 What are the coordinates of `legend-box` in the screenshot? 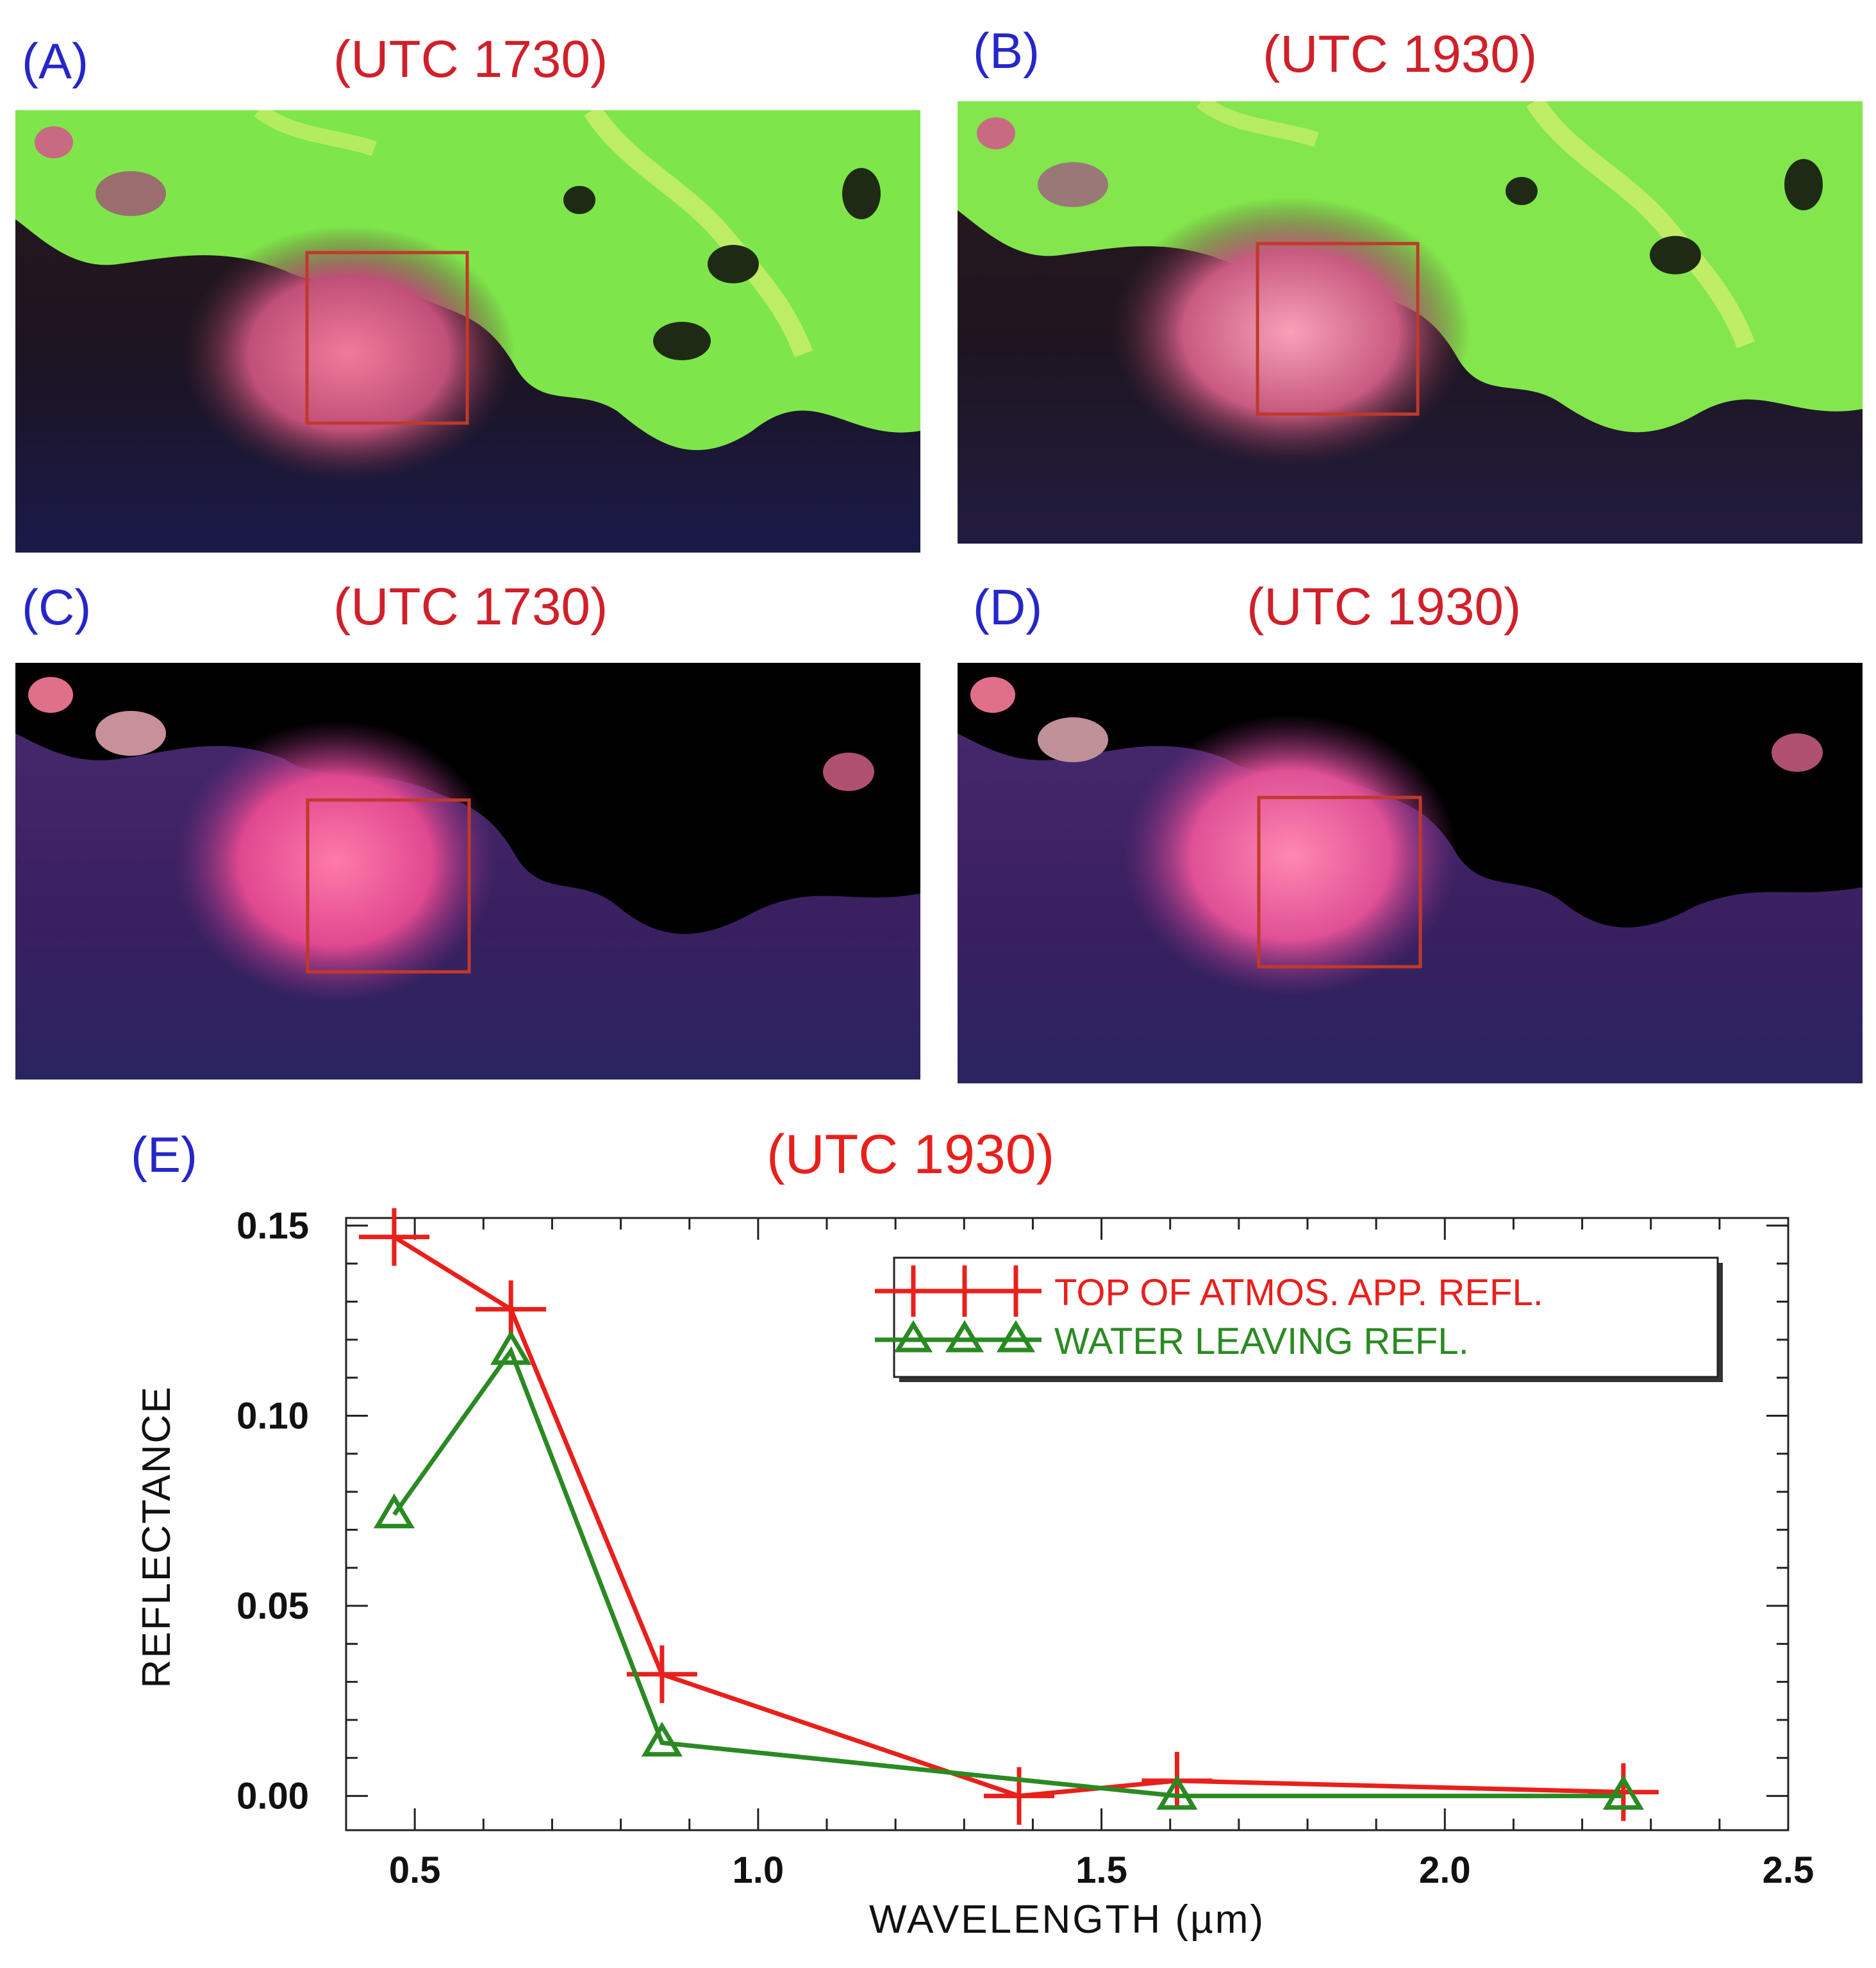 It's located at (1306, 1317).